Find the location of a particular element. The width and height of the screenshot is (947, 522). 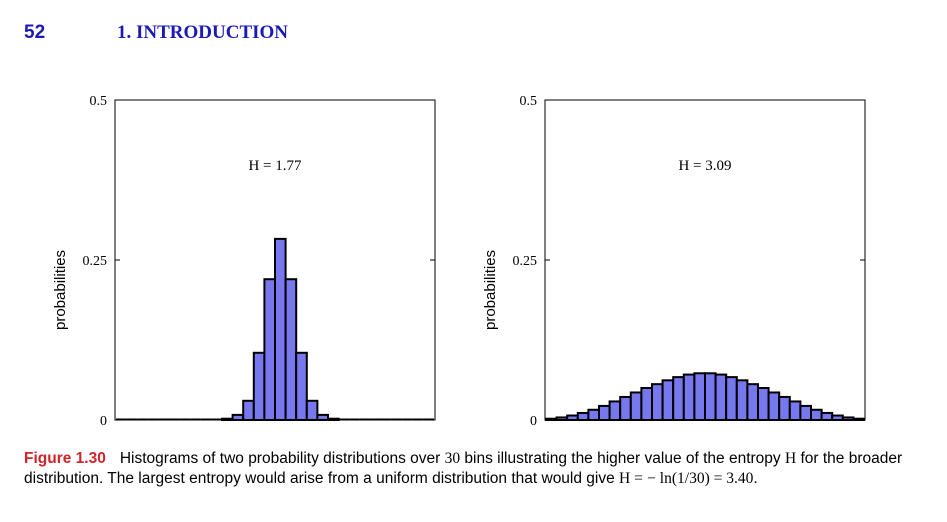

caption-entropy-eq: H = is located at coordinates (631, 478).